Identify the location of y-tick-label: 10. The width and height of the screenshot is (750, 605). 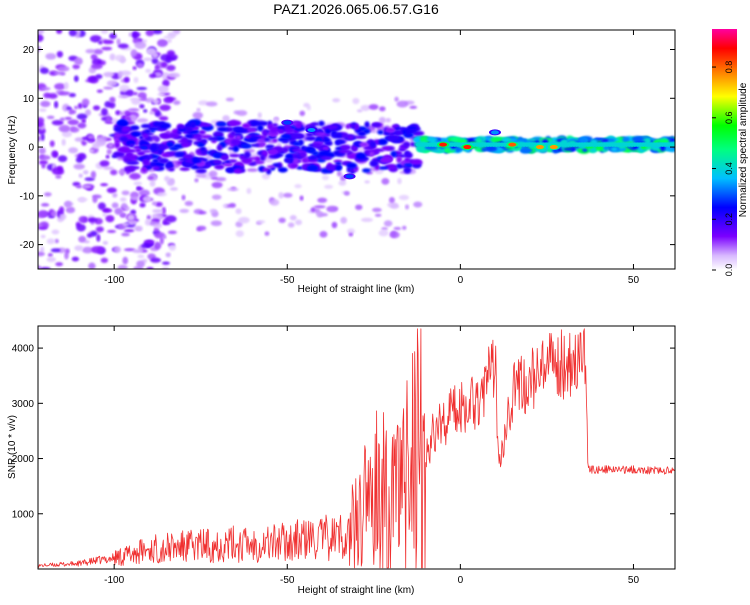
(29, 99).